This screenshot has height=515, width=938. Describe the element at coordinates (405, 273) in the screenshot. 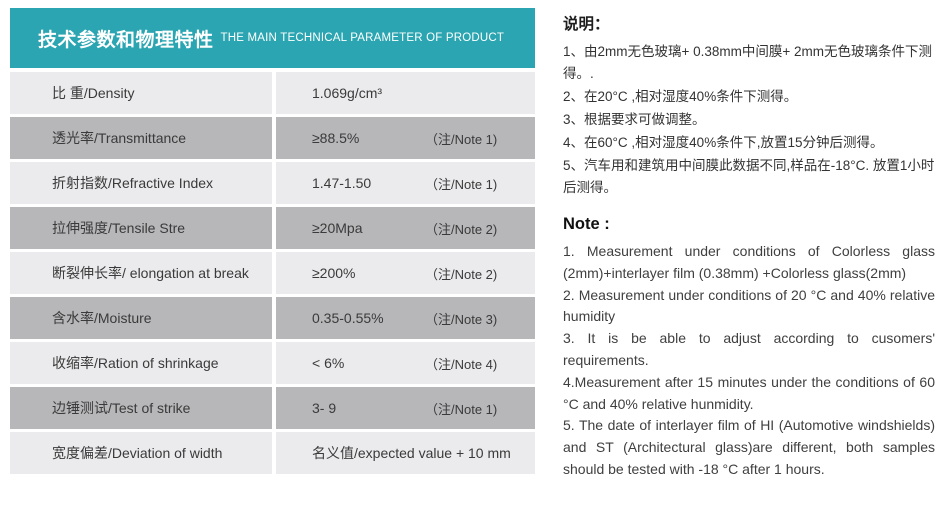

I see `row-value-cell: ≥200% （注/Note 2)` at that location.